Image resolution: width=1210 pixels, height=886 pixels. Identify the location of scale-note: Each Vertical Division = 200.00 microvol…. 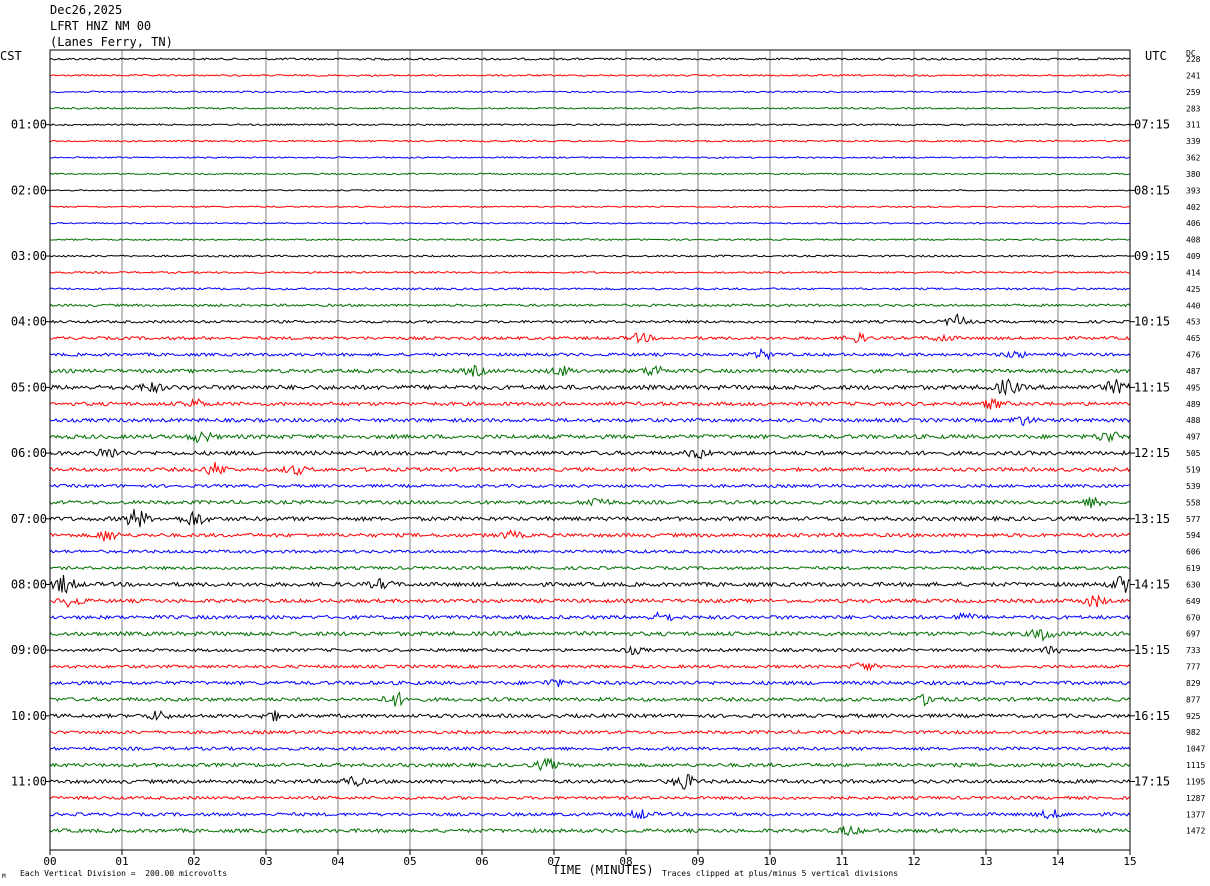
(123, 873).